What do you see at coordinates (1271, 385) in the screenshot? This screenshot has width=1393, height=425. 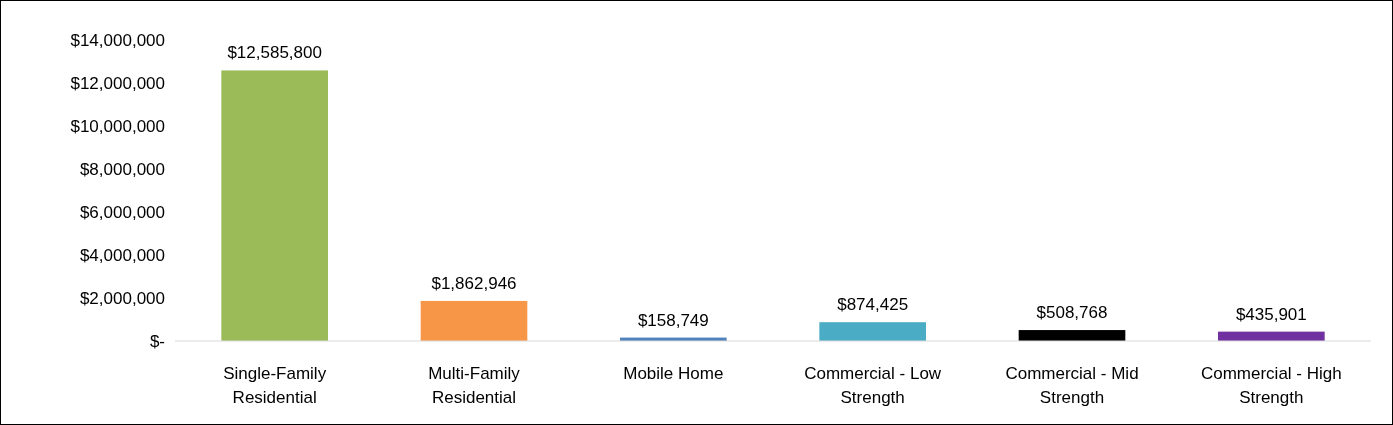 I see `x-tick-label: Commercial - High Strength` at bounding box center [1271, 385].